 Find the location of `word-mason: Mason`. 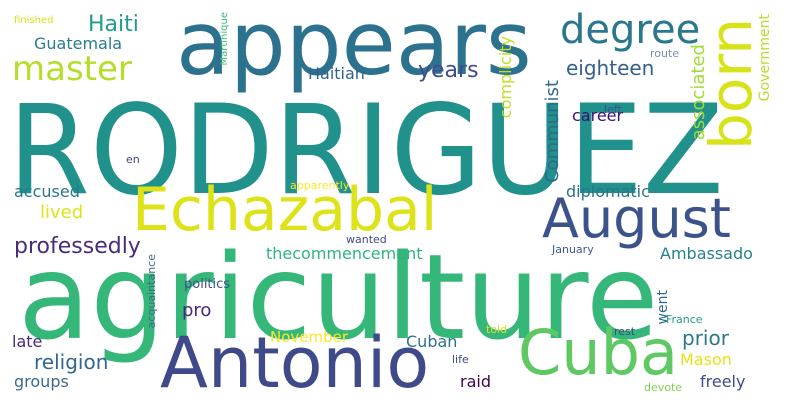

word-mason: Mason is located at coordinates (706, 359).